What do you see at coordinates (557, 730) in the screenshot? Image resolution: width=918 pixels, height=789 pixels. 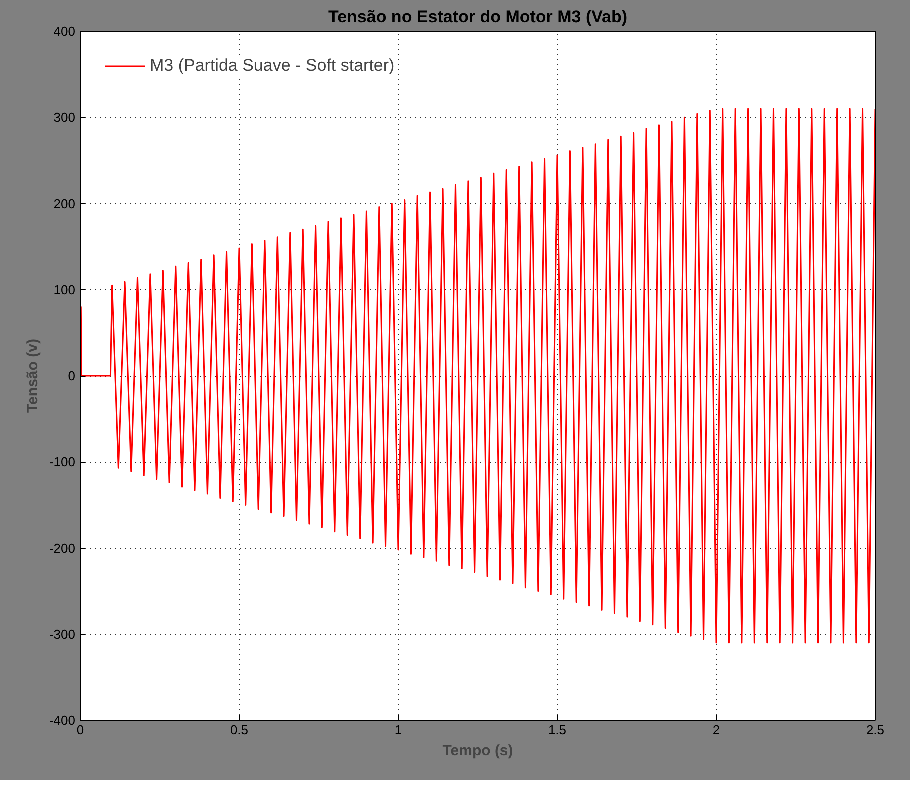 I see `x-tick-label: 1.5` at bounding box center [557, 730].